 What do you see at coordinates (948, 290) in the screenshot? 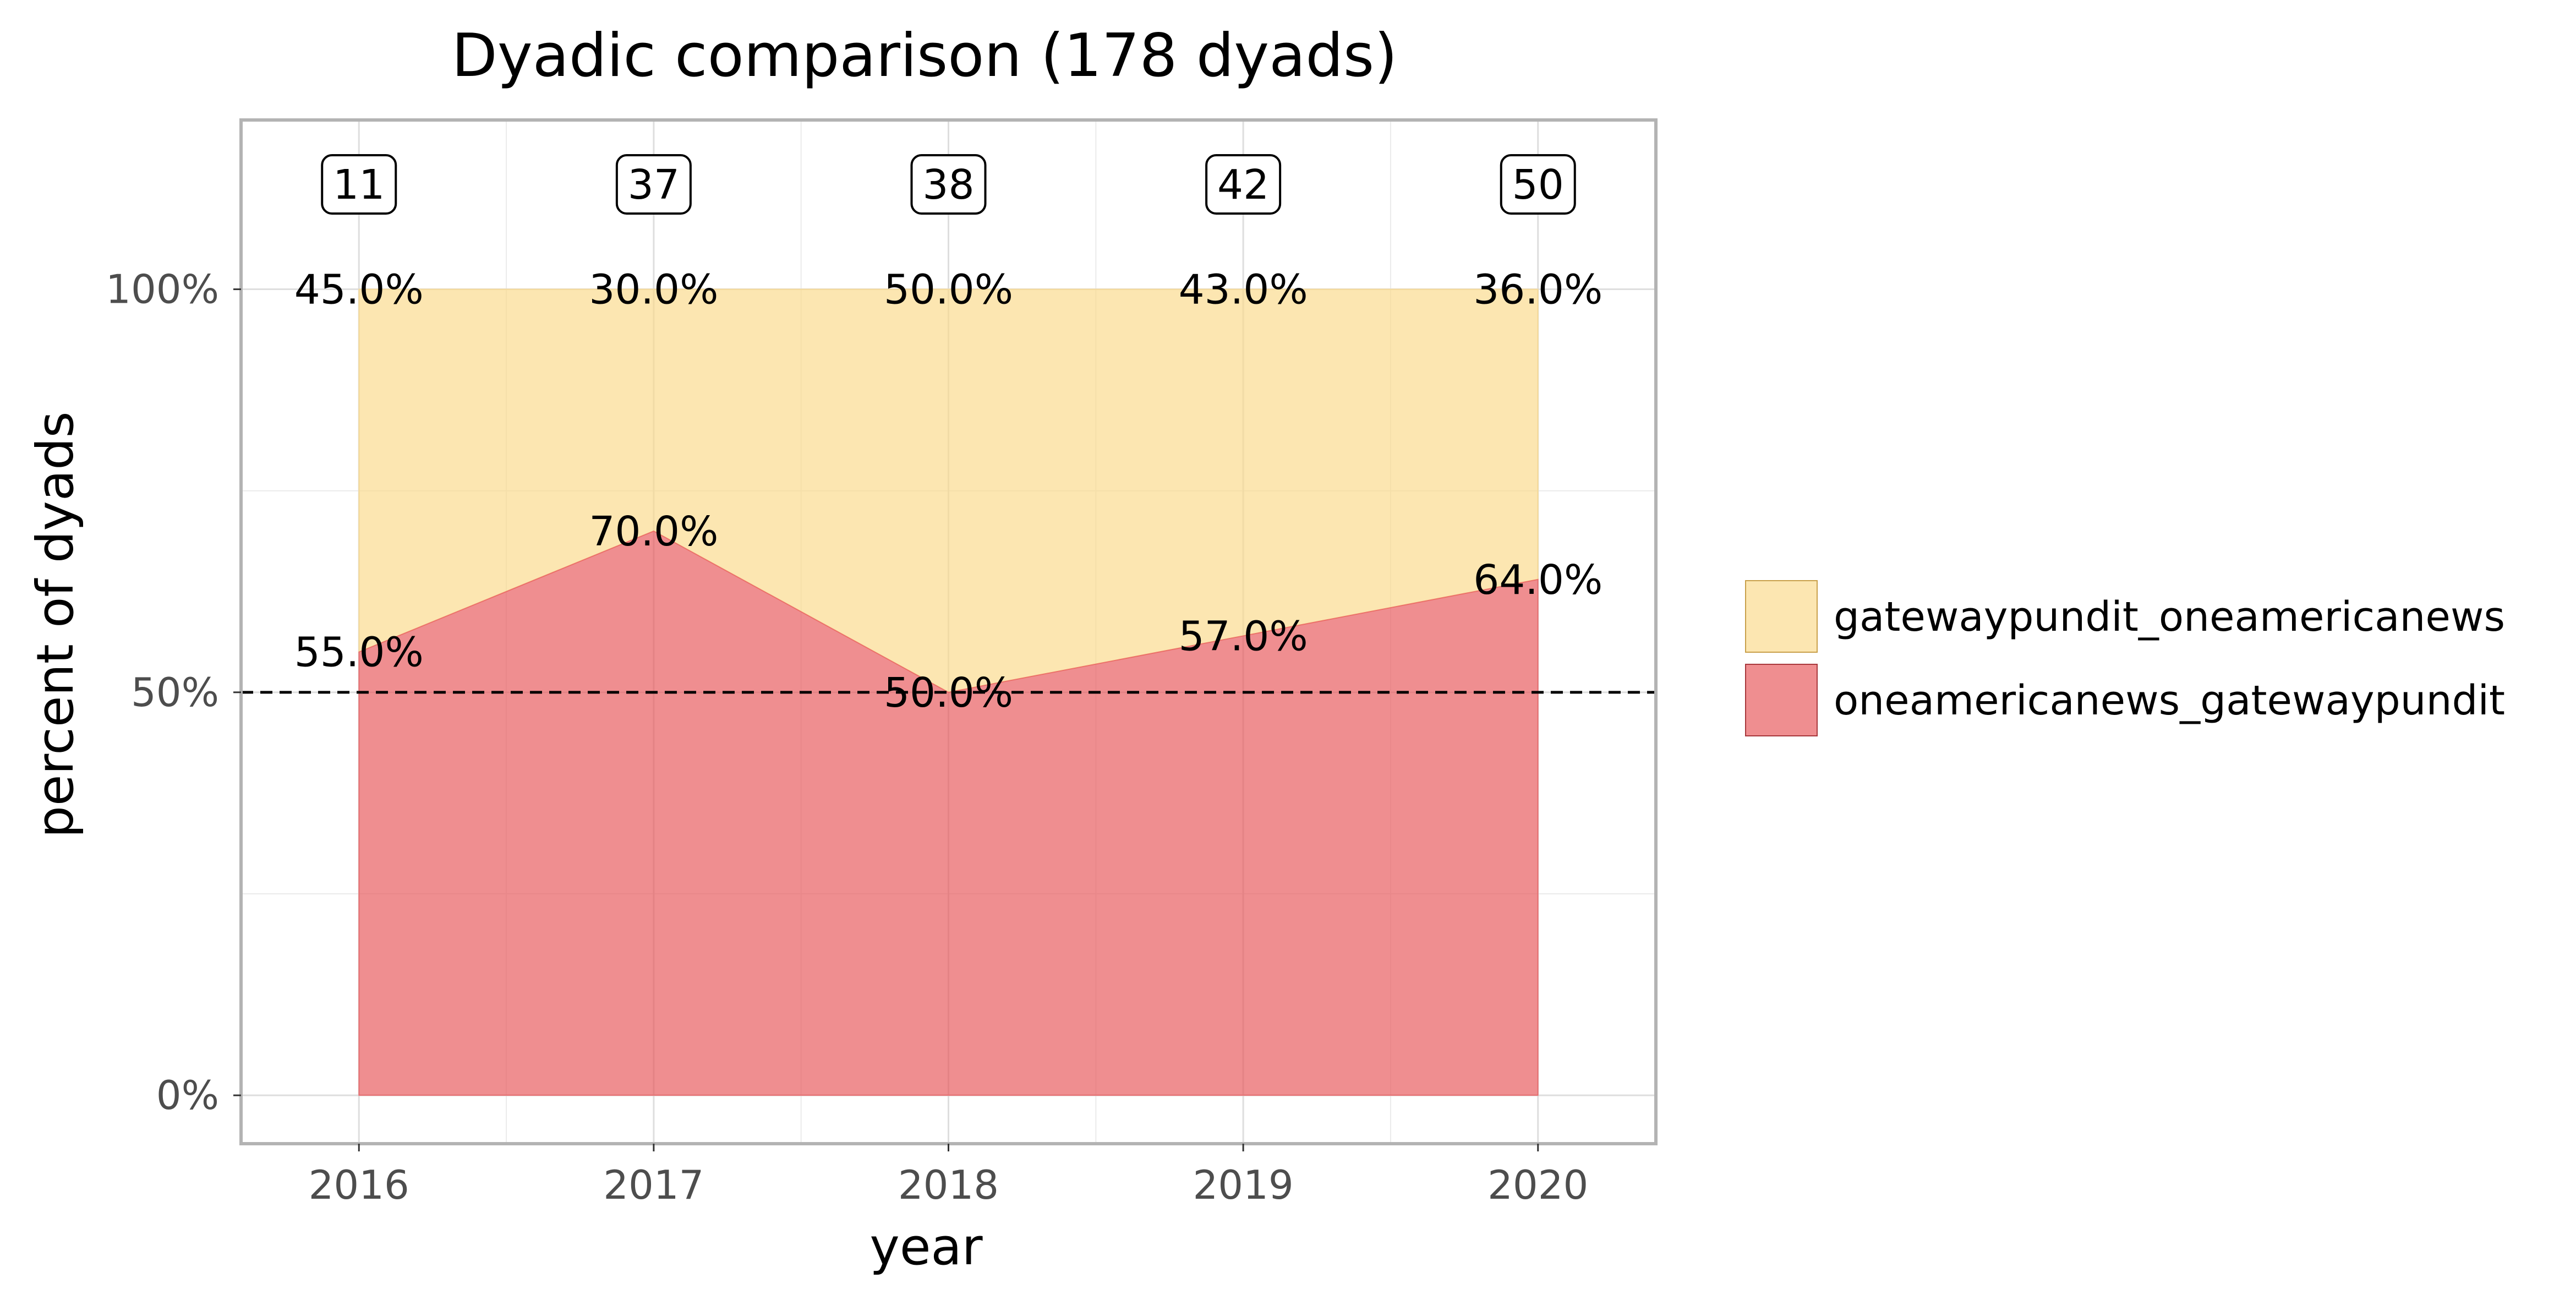
I see `data-label-gatewaypundit-oneamericanews: 50.0%` at bounding box center [948, 290].